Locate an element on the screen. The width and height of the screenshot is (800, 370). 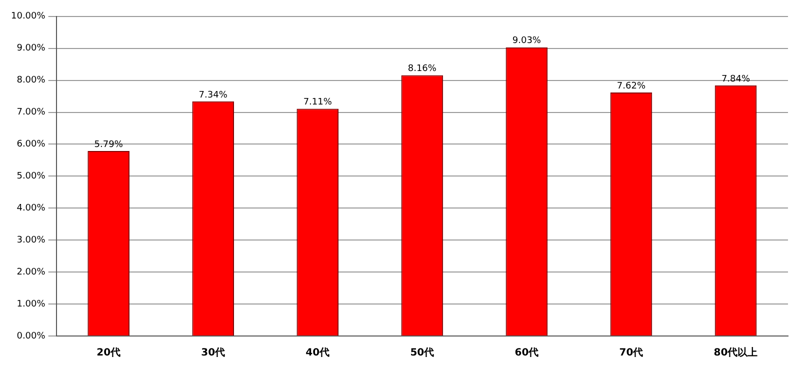
data-label: 7.34% is located at coordinates (213, 95).